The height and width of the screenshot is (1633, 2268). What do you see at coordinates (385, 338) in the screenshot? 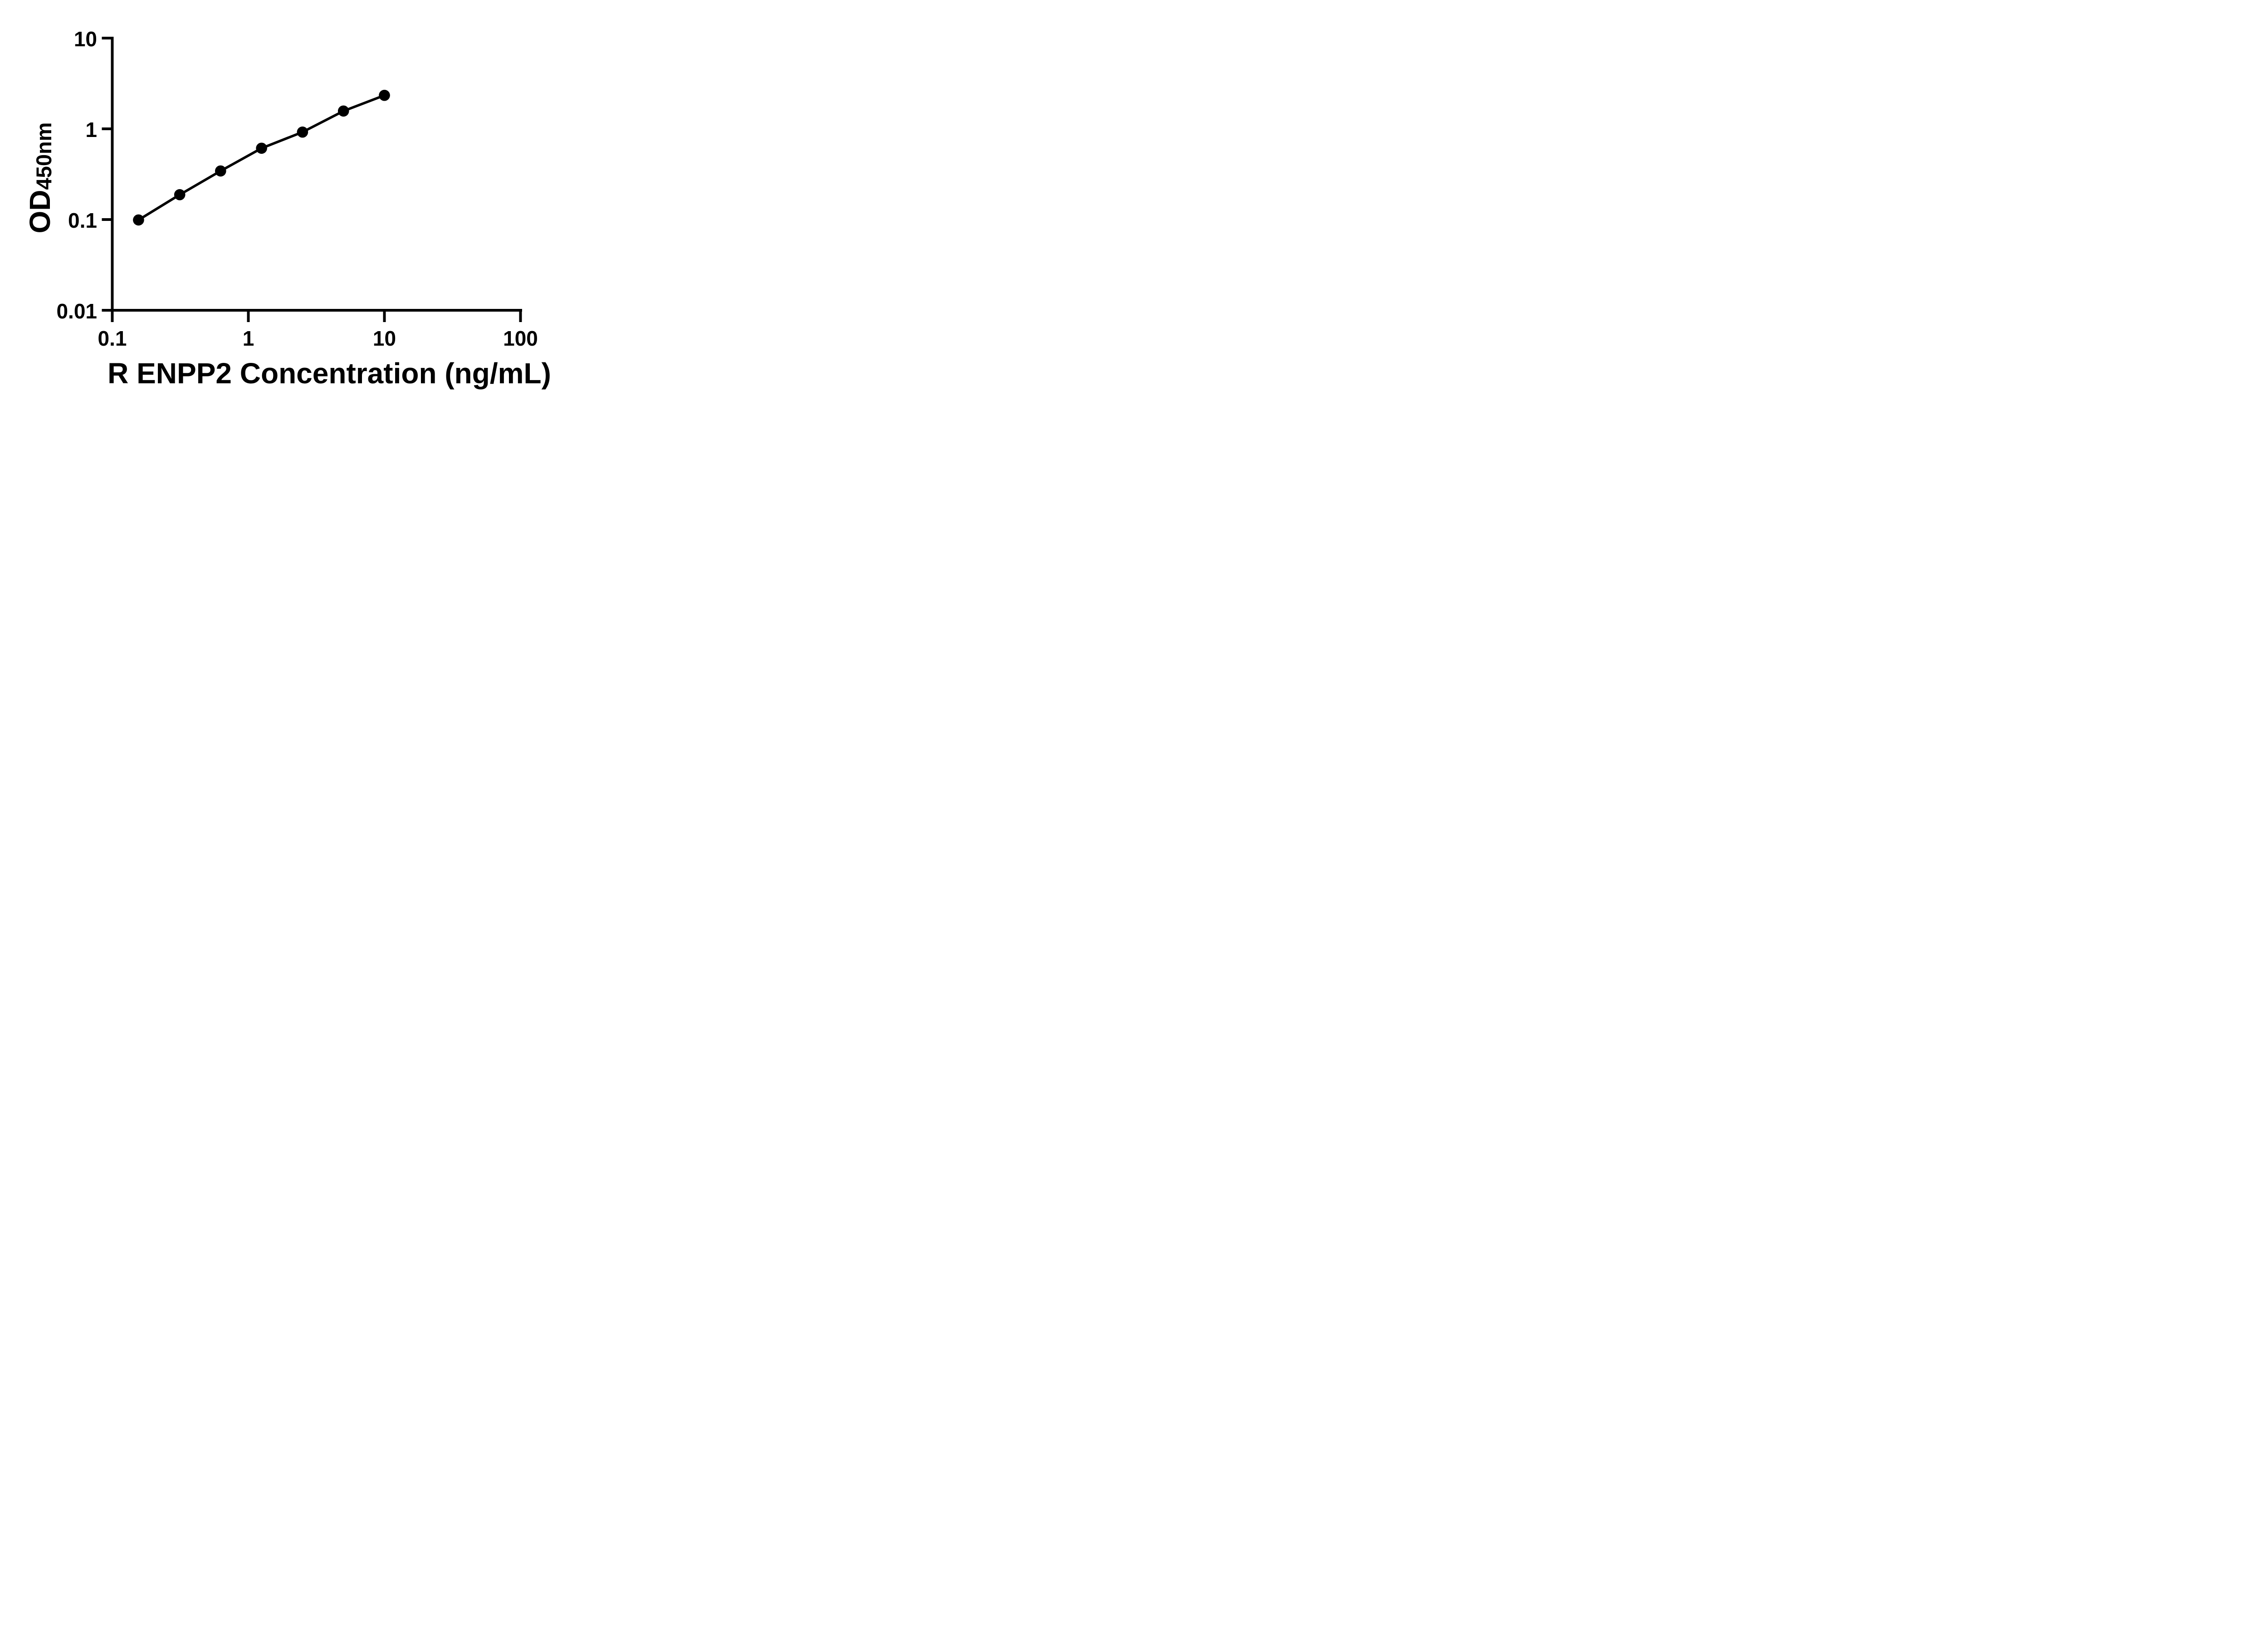
I see `x-tick-label: 10` at bounding box center [385, 338].